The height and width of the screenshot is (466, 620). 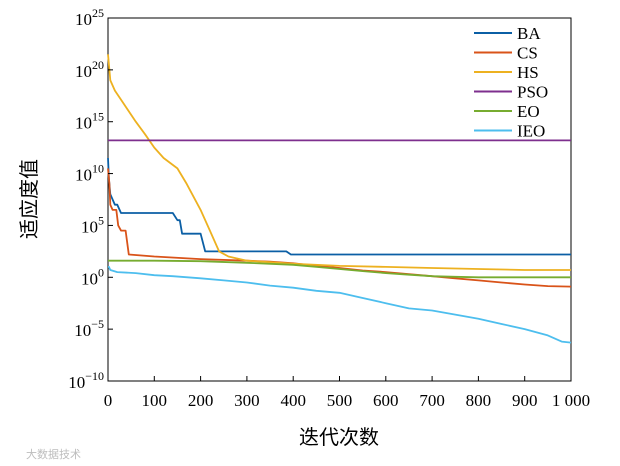 What do you see at coordinates (532, 92) in the screenshot?
I see `legend-label-pso: PSO` at bounding box center [532, 92].